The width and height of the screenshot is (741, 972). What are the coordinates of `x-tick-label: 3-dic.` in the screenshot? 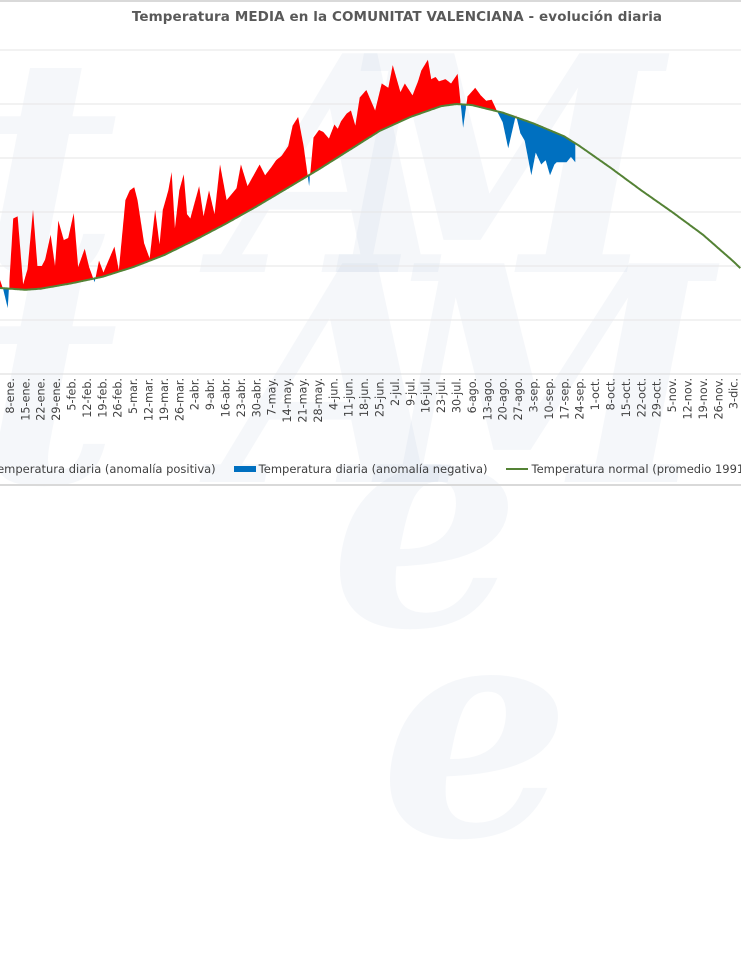 It's located at (734, 393).